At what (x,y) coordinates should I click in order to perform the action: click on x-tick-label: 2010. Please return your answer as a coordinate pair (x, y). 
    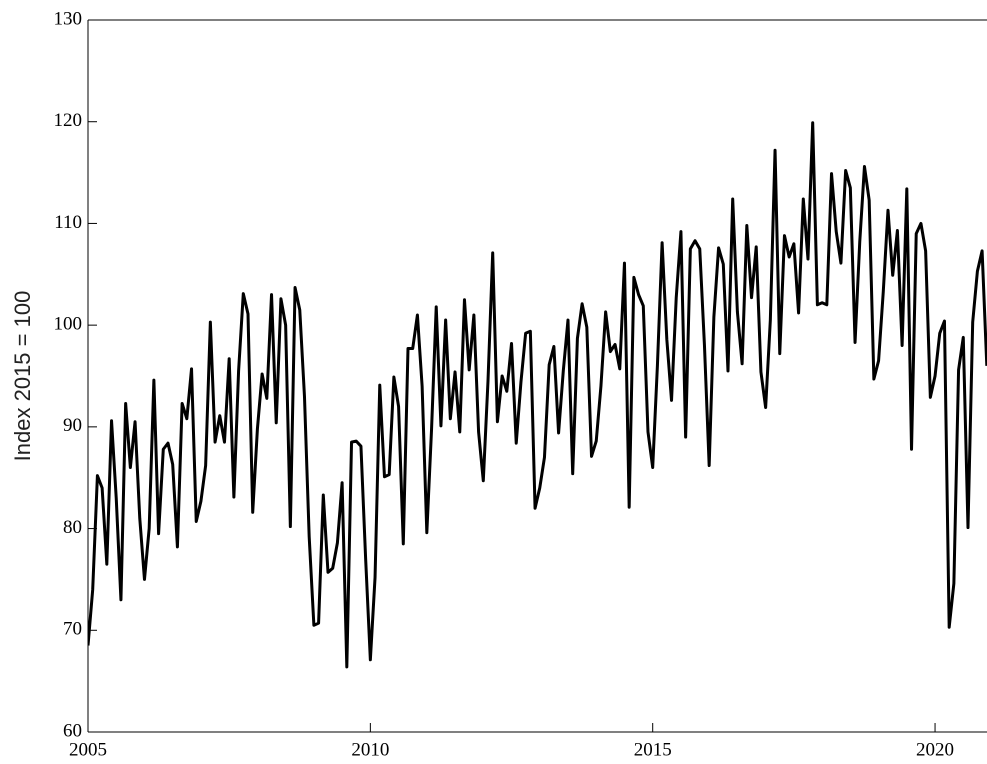
    Looking at the image, I should click on (370, 749).